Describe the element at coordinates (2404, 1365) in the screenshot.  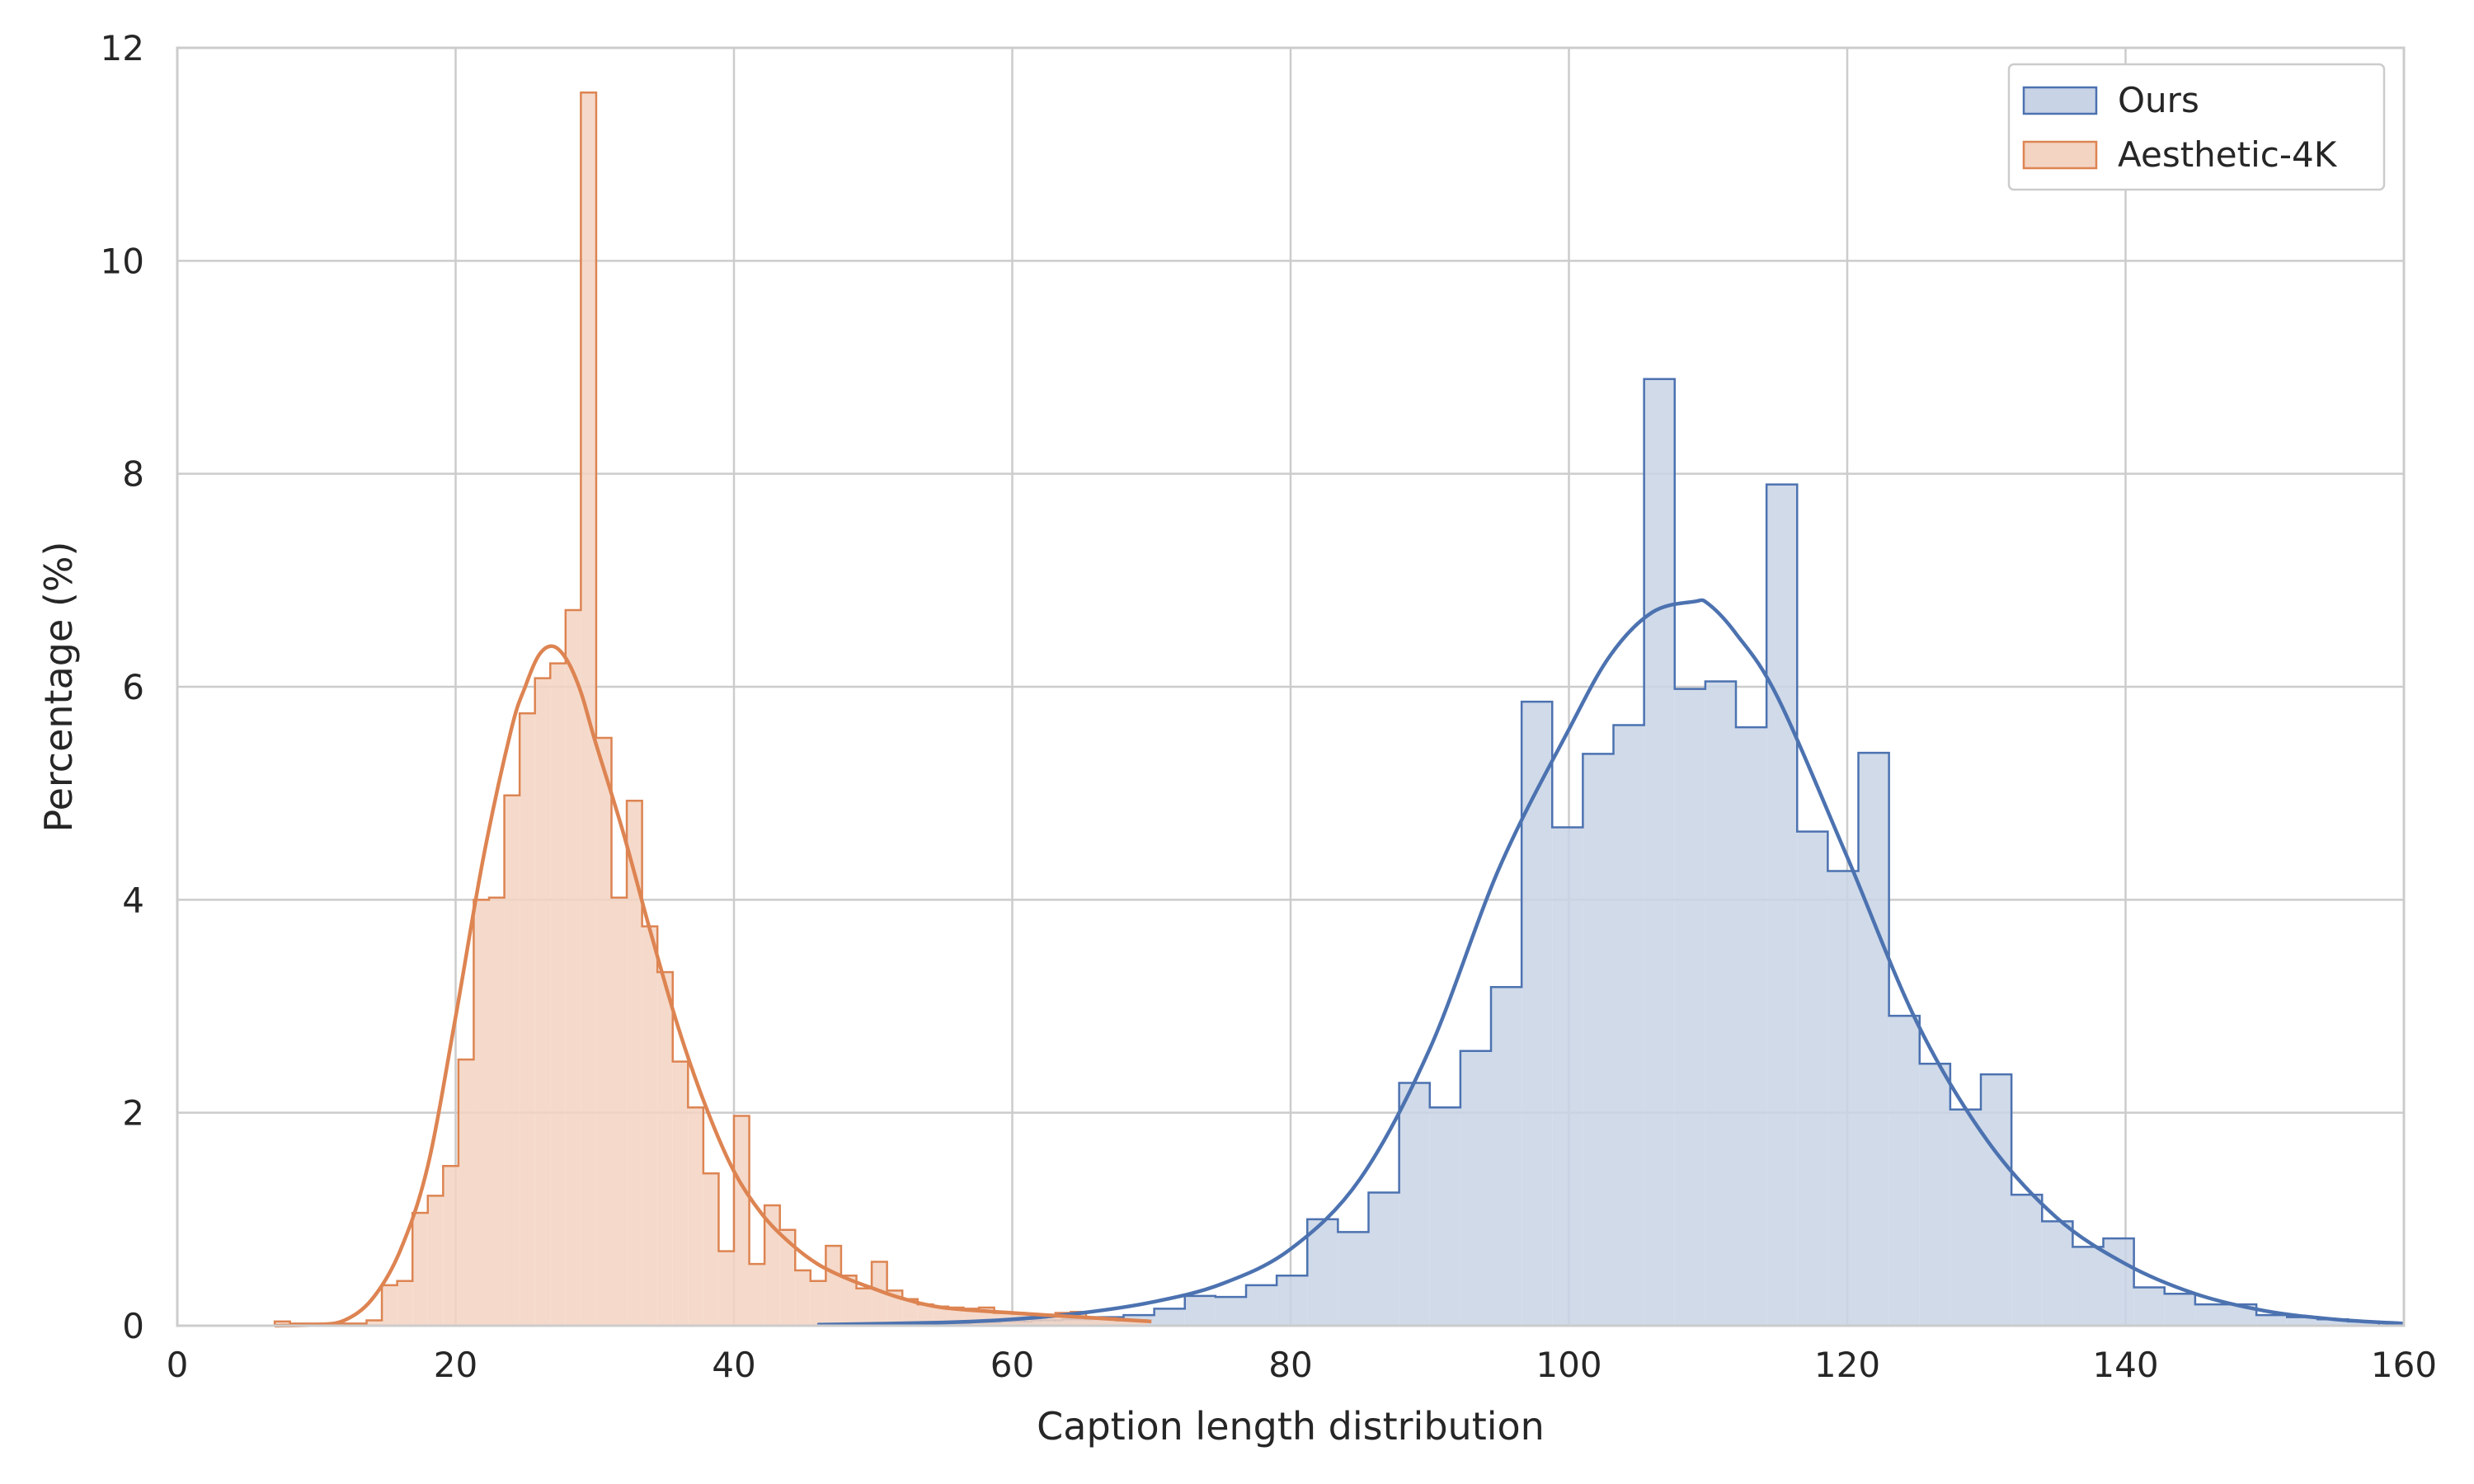
I see `x-tick-label: 160` at that location.